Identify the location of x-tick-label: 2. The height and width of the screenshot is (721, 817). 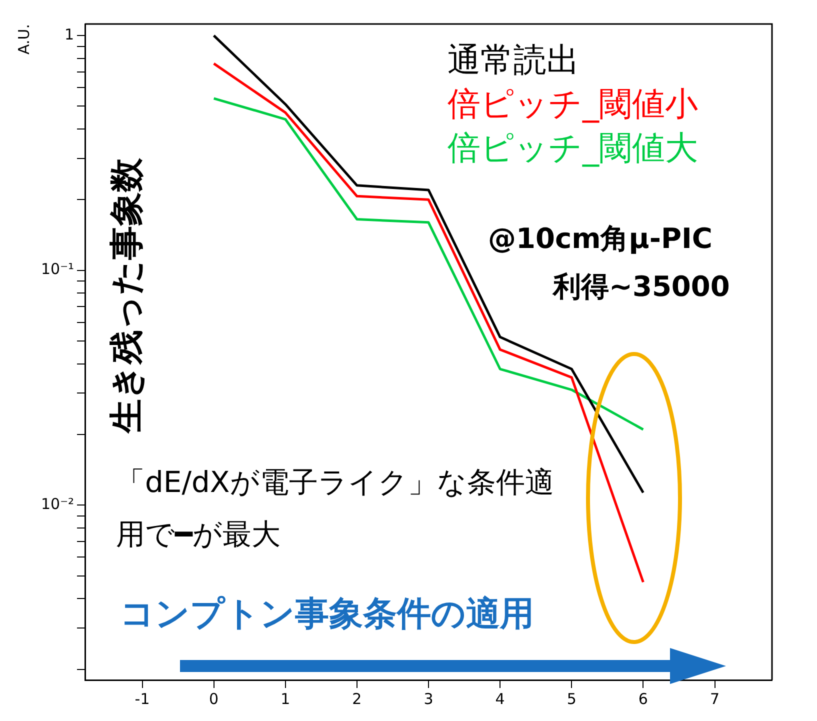
(357, 699).